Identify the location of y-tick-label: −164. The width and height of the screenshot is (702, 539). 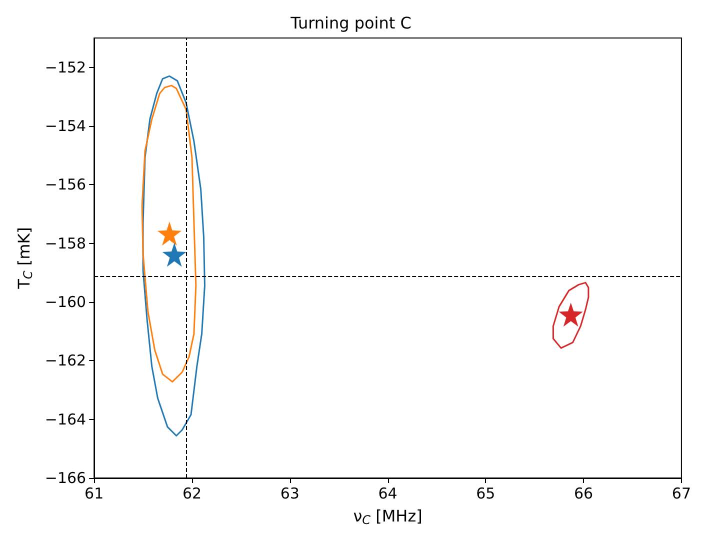
(65, 419).